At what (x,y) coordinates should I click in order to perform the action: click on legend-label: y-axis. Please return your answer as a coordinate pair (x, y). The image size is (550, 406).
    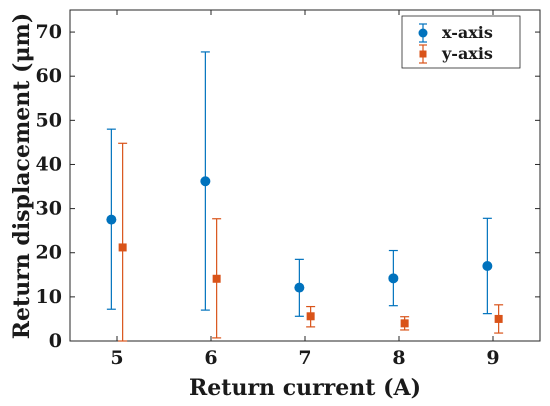
    Looking at the image, I should click on (467, 53).